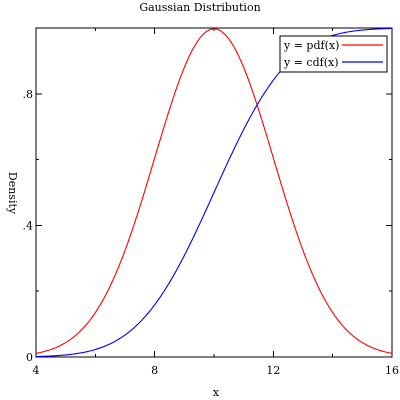 The width and height of the screenshot is (400, 400). Describe the element at coordinates (273, 370) in the screenshot. I see `x-tick-label: 12` at that location.